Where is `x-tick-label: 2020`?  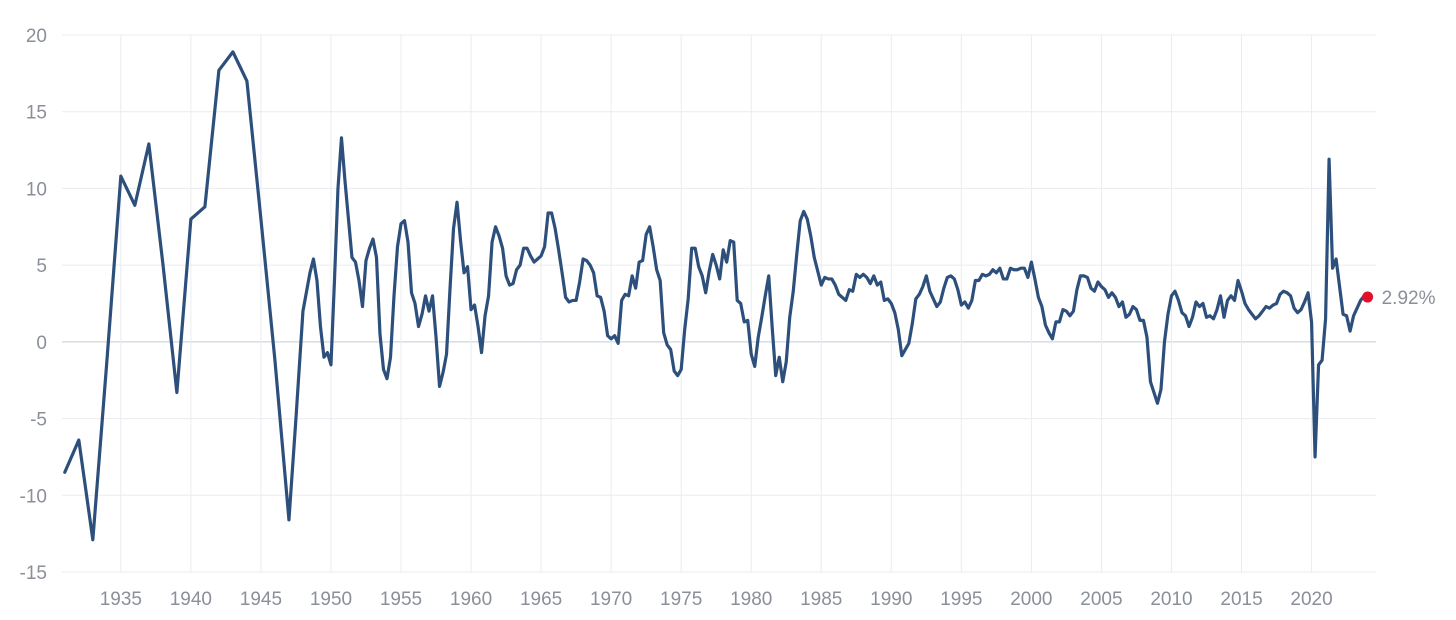
x-tick-label: 2020 is located at coordinates (1311, 599).